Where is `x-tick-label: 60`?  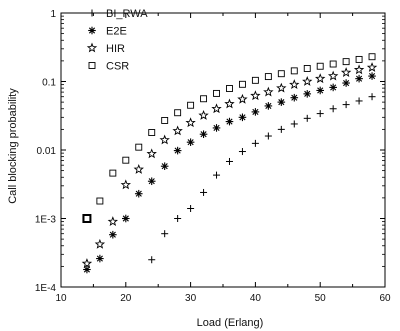
x-tick-label: 60 is located at coordinates (385, 298).